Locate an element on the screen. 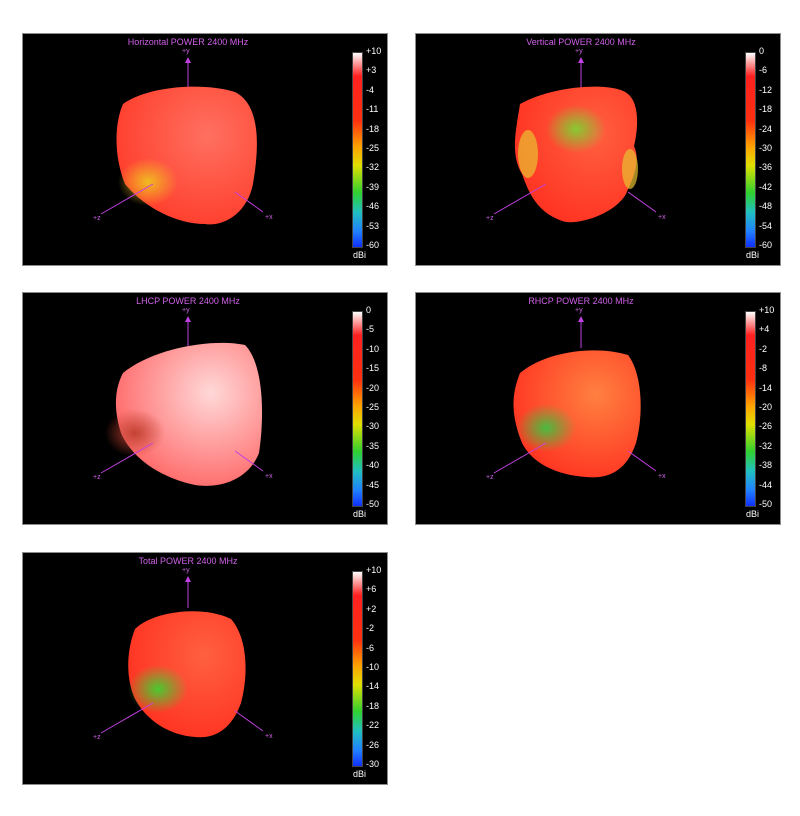 This screenshot has height=816, width=800. colorbar-tick-label: -45 is located at coordinates (373, 484).